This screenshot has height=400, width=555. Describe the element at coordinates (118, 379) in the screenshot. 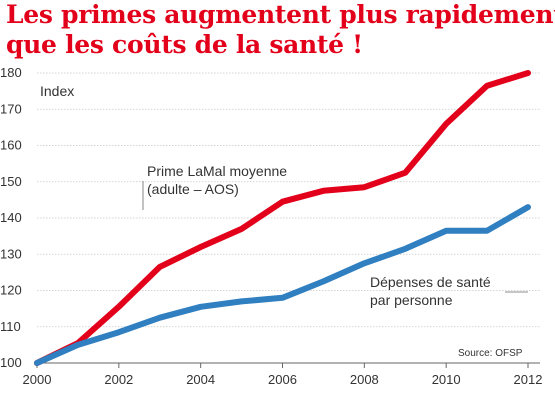

I see `x-tick-label-2002: 2002` at that location.